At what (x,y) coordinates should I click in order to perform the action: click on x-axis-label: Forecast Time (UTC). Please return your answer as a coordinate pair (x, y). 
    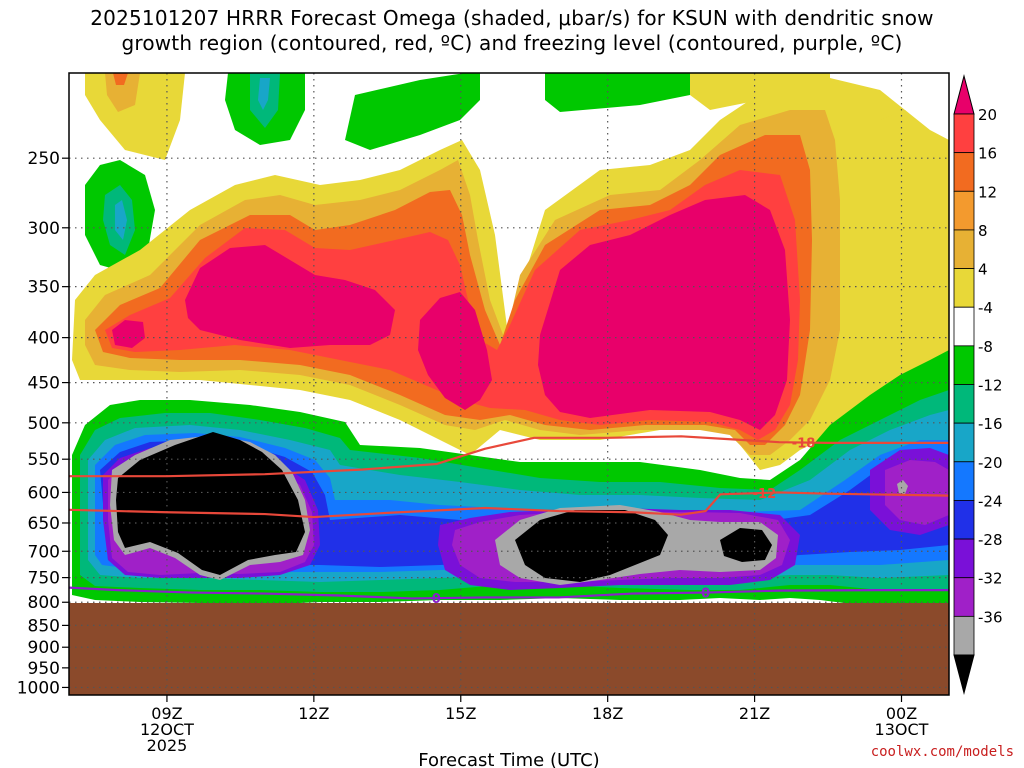
    Looking at the image, I should click on (508, 759).